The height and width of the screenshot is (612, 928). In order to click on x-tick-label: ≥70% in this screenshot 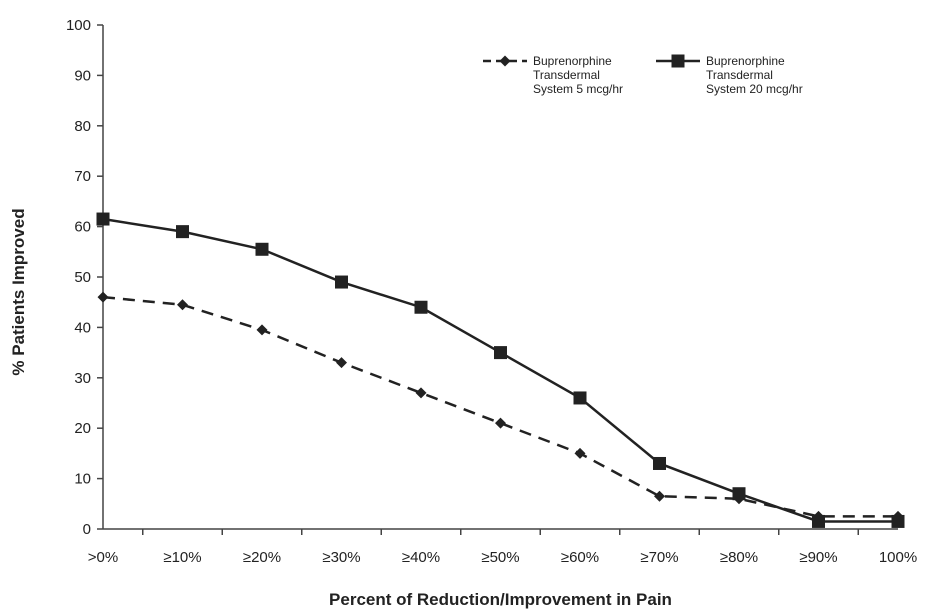, I will do `click(659, 557)`.